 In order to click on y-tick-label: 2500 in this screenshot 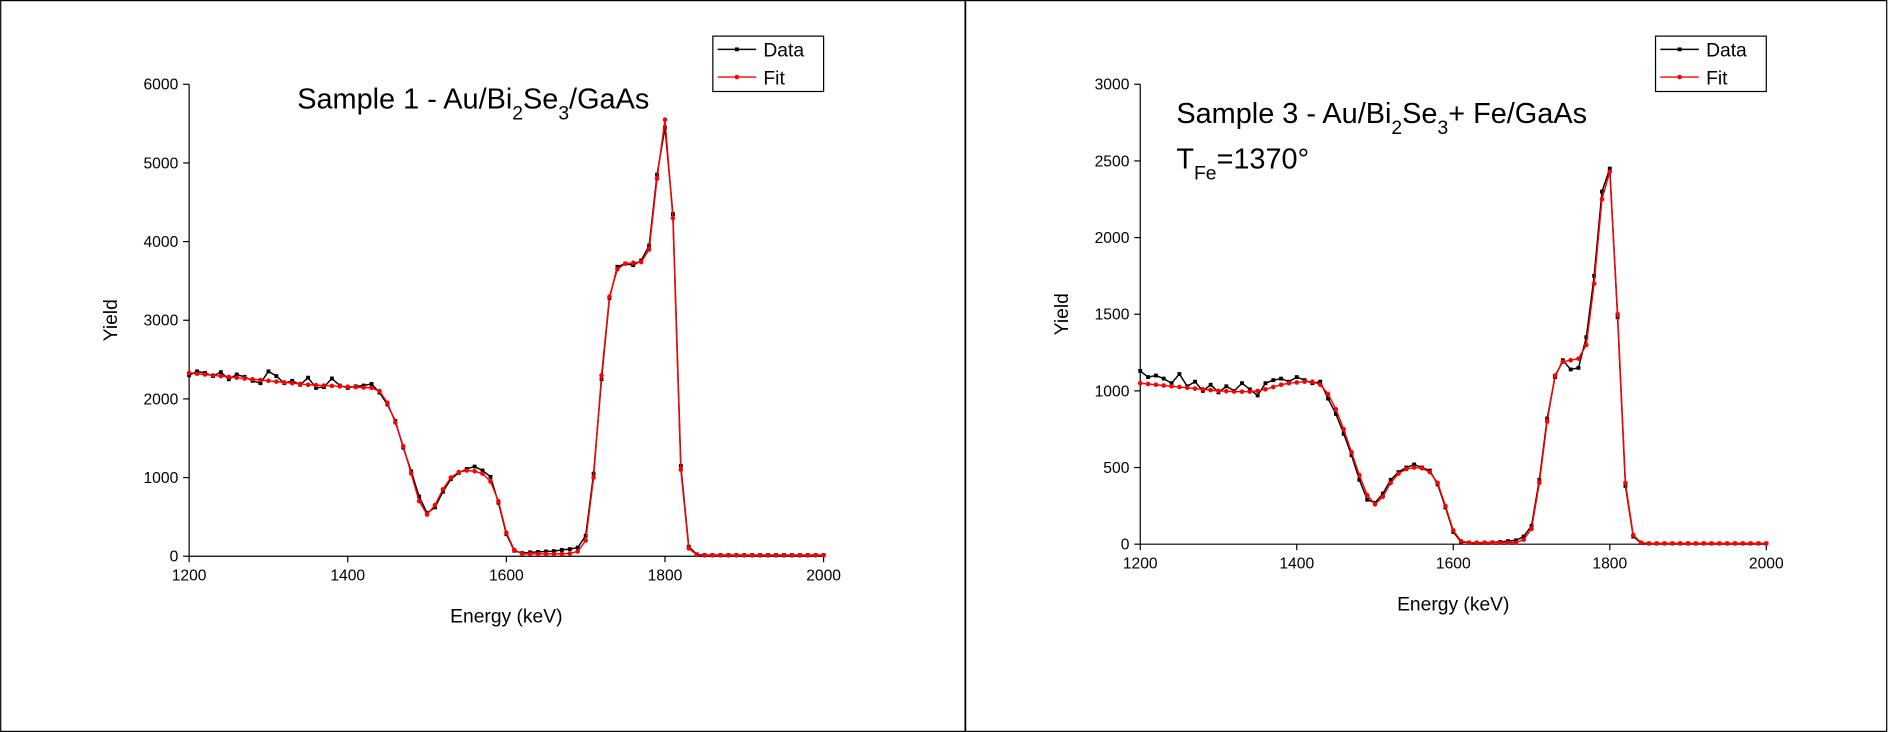, I will do `click(1112, 161)`.